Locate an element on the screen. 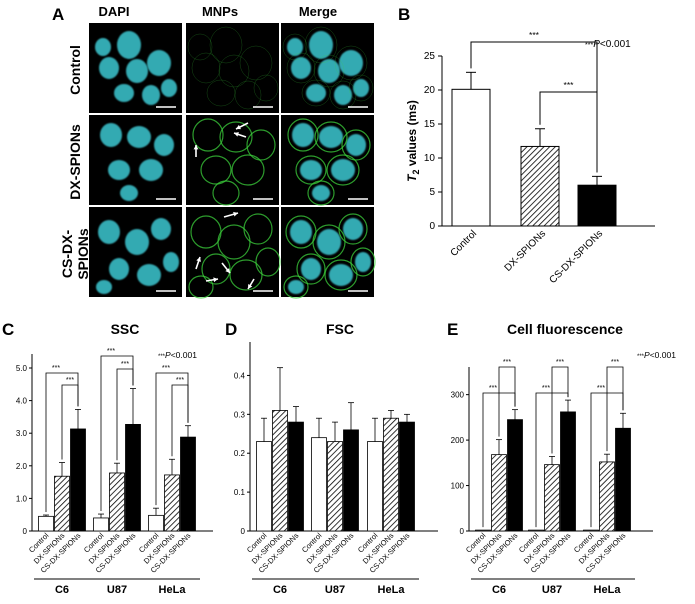 Image resolution: width=695 pixels, height=604 pixels. column-header-dapi: DAPI is located at coordinates (113, 11).